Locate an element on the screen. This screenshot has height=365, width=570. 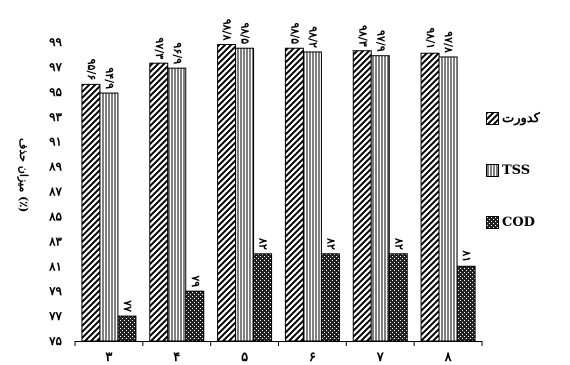
data-label-tss: ۹۶/۹ is located at coordinates (177, 53).